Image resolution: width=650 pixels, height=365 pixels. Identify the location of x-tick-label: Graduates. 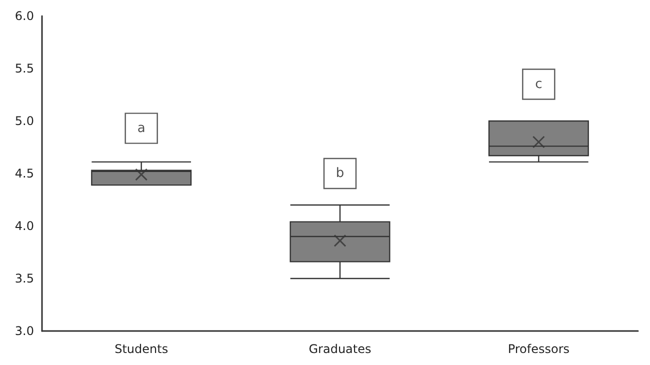
(340, 349).